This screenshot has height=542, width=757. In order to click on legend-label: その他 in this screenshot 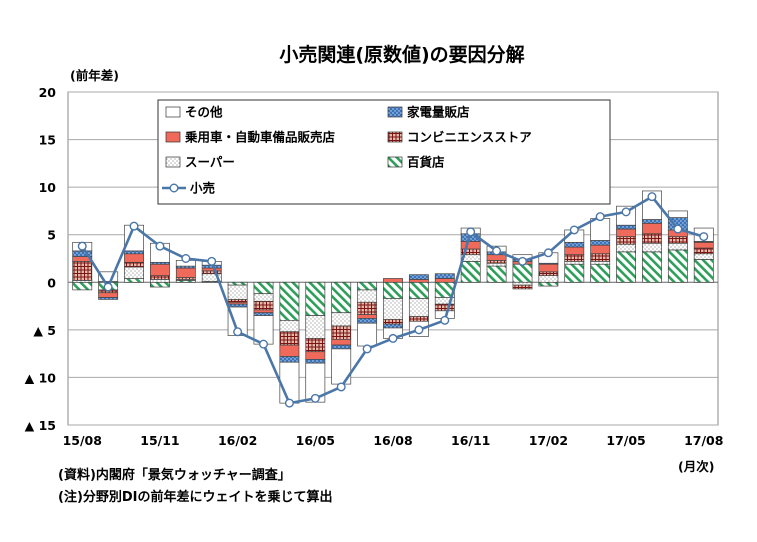, I will do `click(204, 112)`.